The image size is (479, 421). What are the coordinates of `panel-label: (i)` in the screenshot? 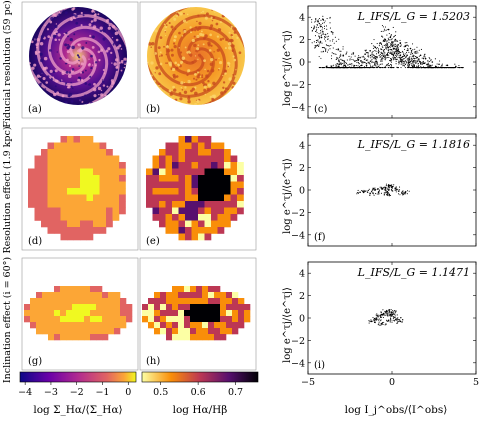 It's located at (319, 365).